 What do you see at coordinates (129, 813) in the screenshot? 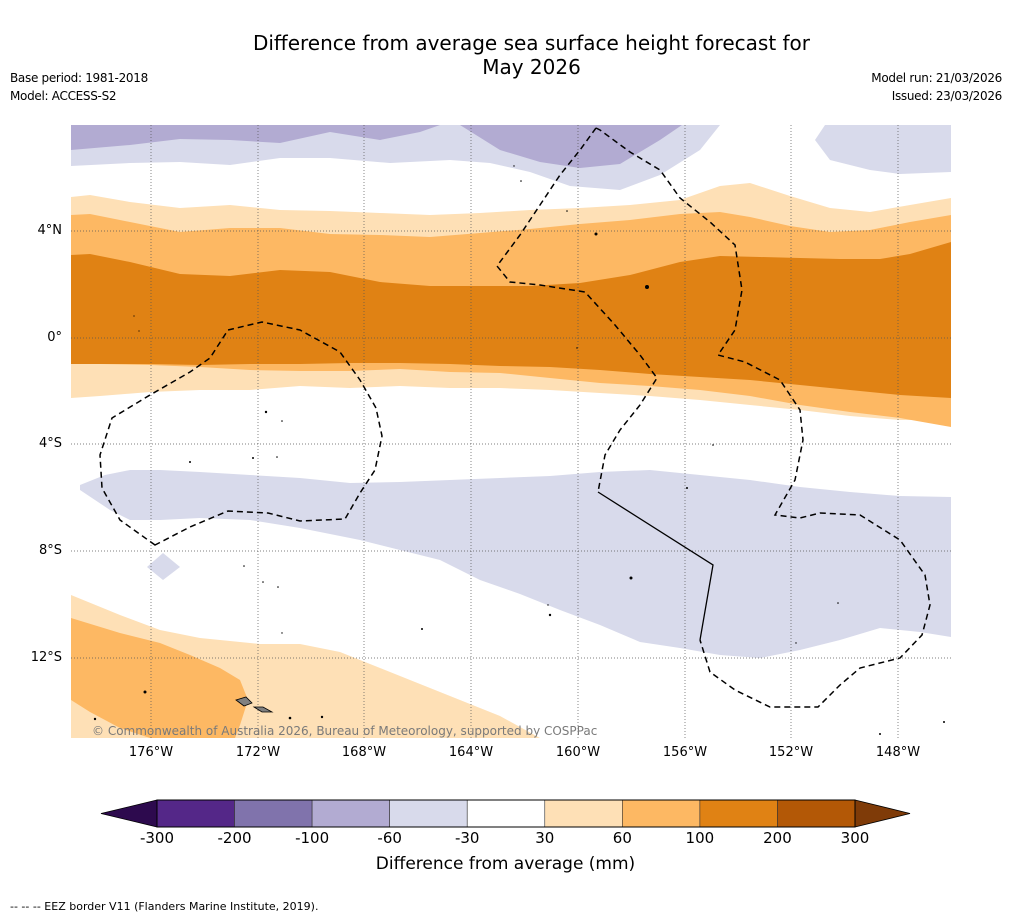
I see `colorbar-extend-low` at bounding box center [129, 813].